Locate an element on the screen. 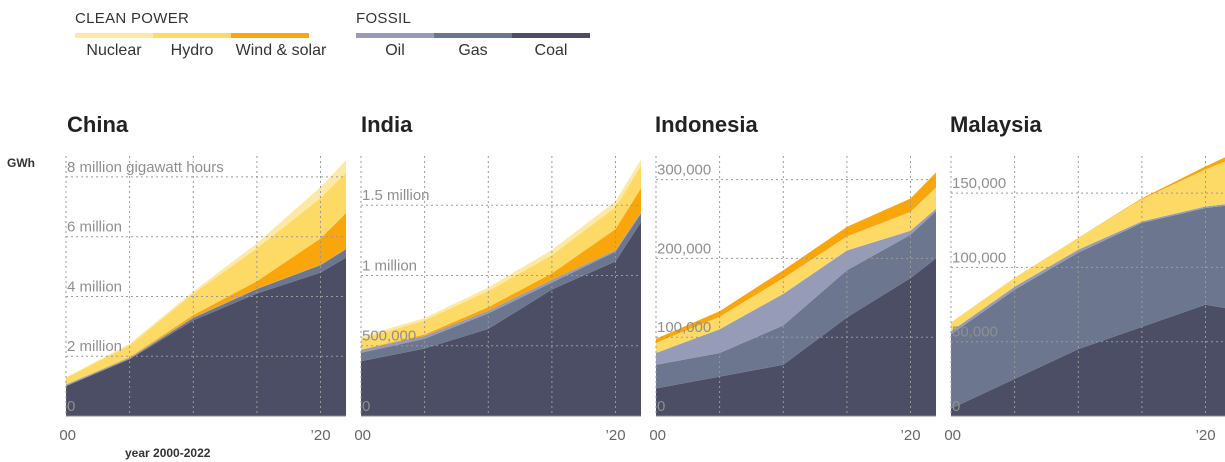  legend-swatch-hydro is located at coordinates (192, 35).